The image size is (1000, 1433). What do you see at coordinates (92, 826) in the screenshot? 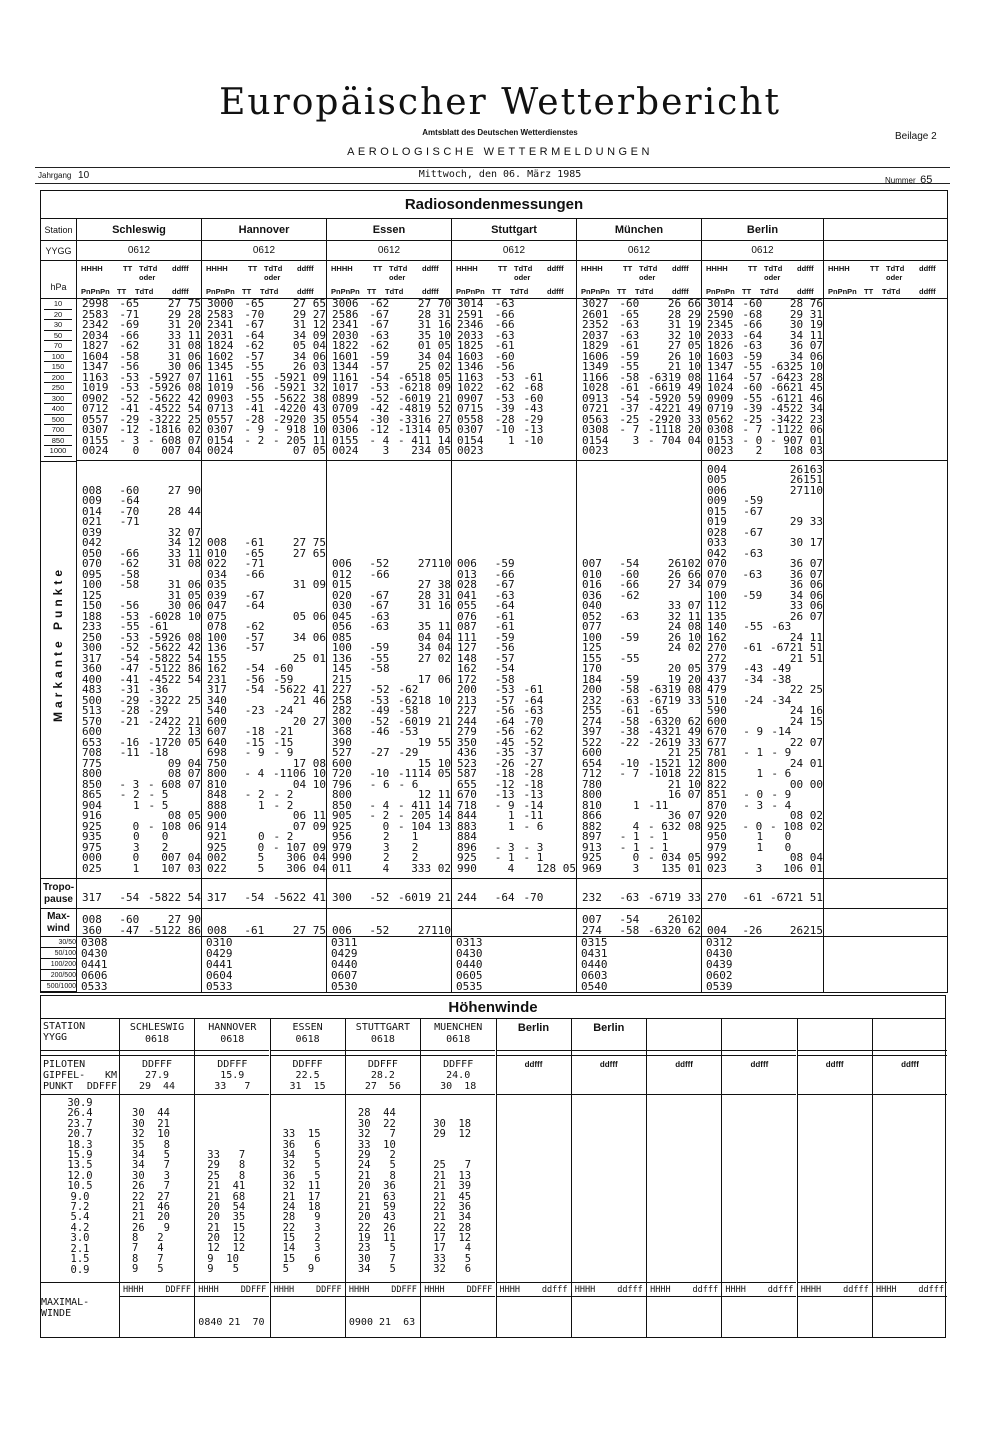
I see `marked-point-row-field: 925` at bounding box center [92, 826].